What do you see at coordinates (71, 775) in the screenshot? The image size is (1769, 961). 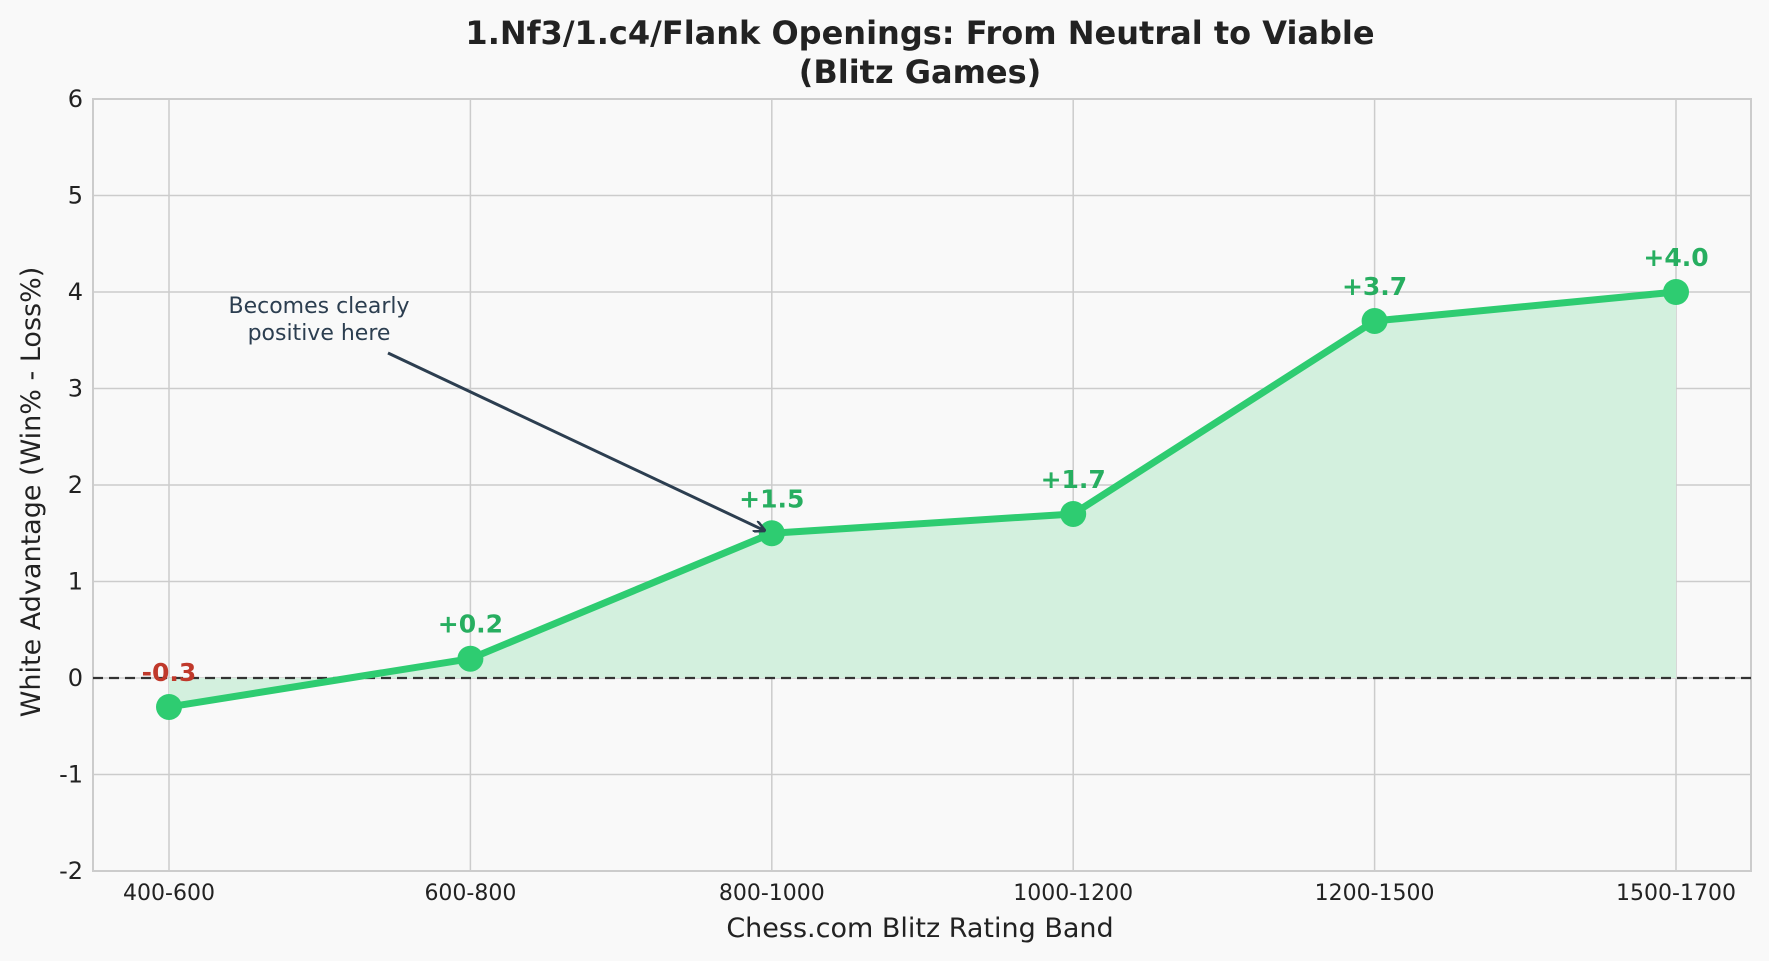 I see `y-tick-label: -1` at bounding box center [71, 775].